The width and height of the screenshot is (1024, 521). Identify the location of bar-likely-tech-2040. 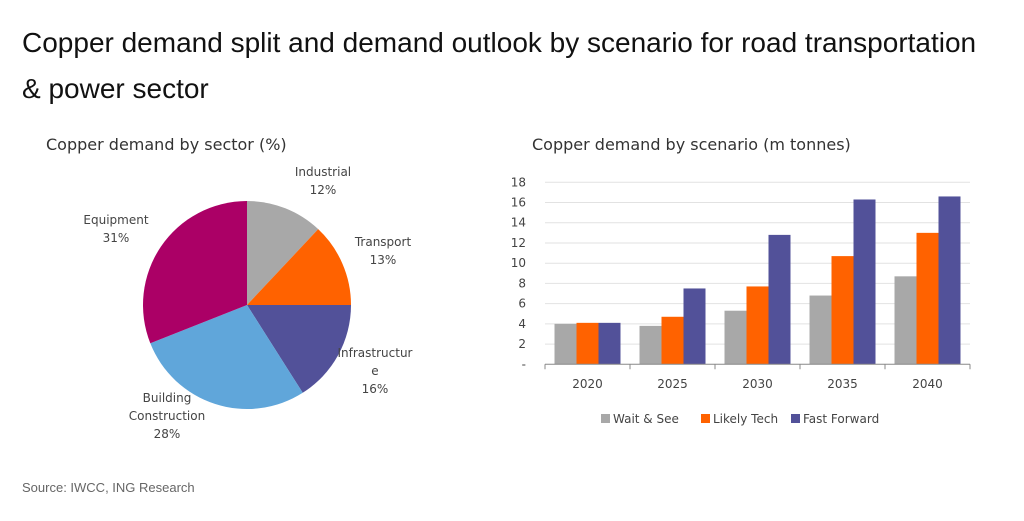
(927, 298).